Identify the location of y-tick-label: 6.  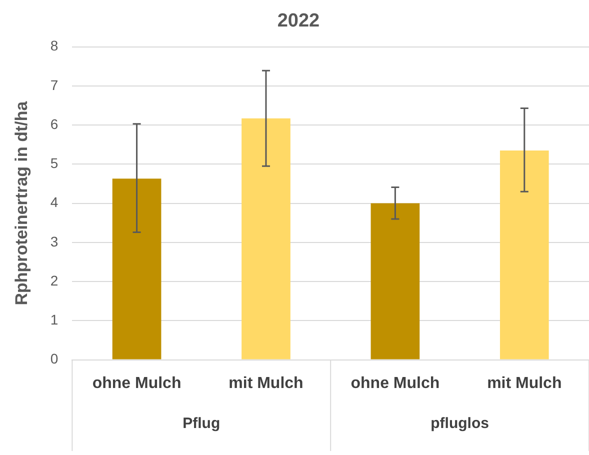
(54, 124).